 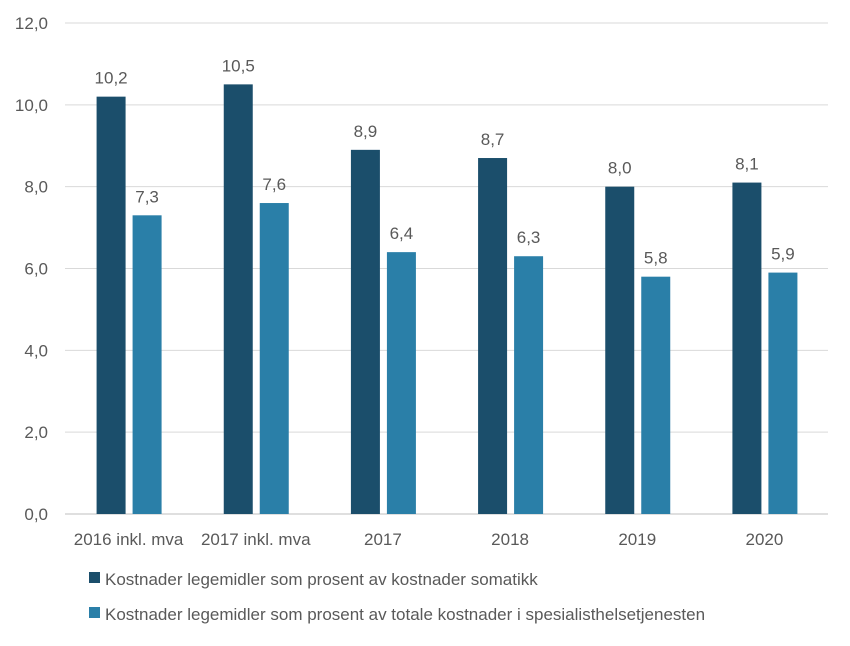 What do you see at coordinates (765, 539) in the screenshot?
I see `x-tick-label: 2020` at bounding box center [765, 539].